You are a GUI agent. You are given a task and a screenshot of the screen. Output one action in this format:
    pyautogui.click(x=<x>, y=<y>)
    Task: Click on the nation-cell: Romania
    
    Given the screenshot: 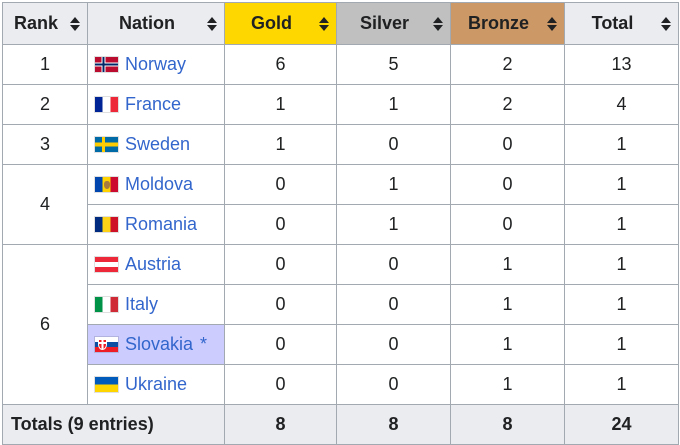 What is the action you would take?
    pyautogui.click(x=156, y=224)
    